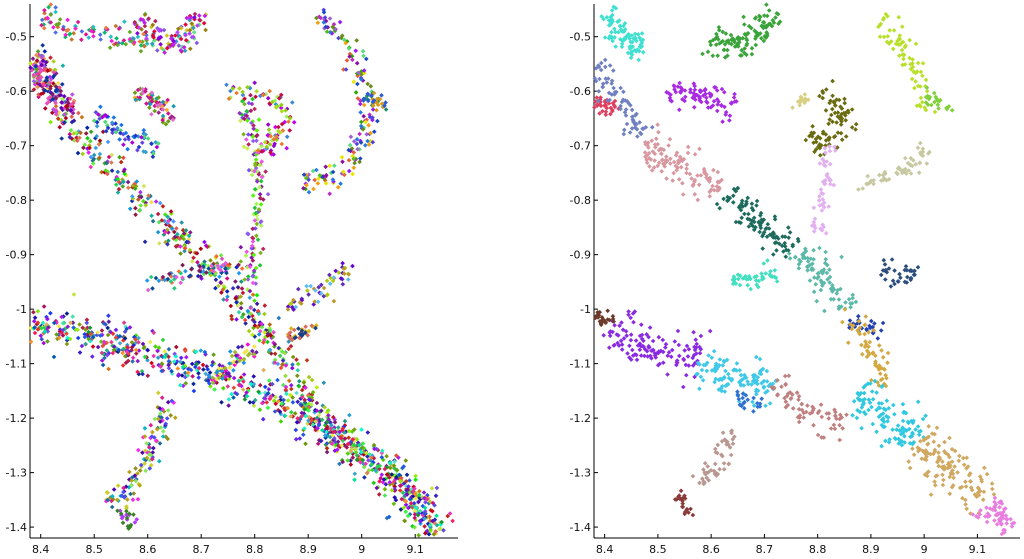  I want to click on y-tick-label: -0.8, so click(580, 200).